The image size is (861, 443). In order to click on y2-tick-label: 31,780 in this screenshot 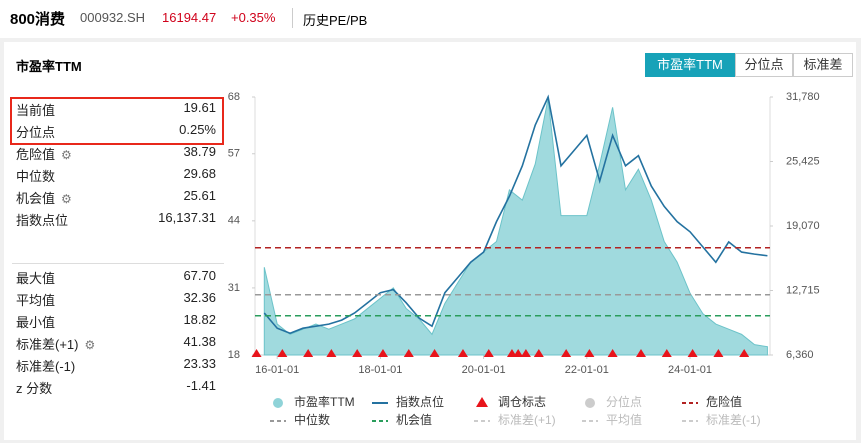, I will do `click(803, 97)`.